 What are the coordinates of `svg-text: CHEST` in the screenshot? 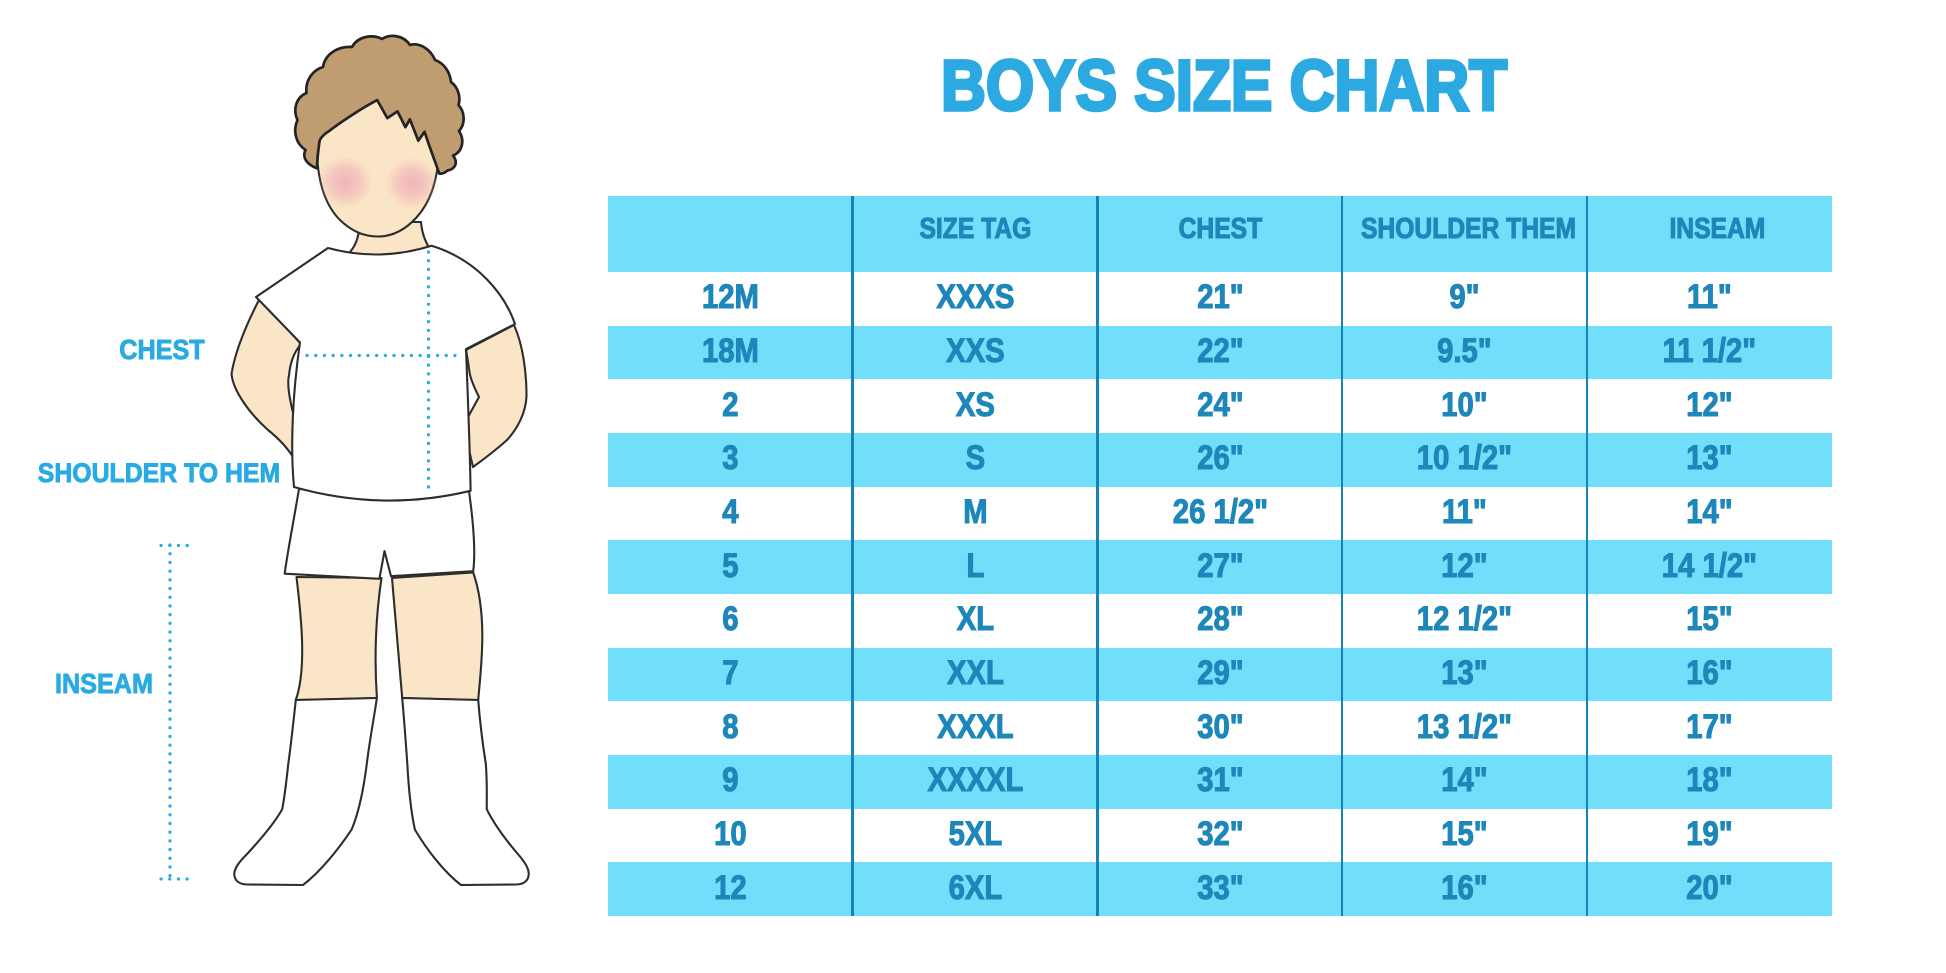 It's located at (161, 350).